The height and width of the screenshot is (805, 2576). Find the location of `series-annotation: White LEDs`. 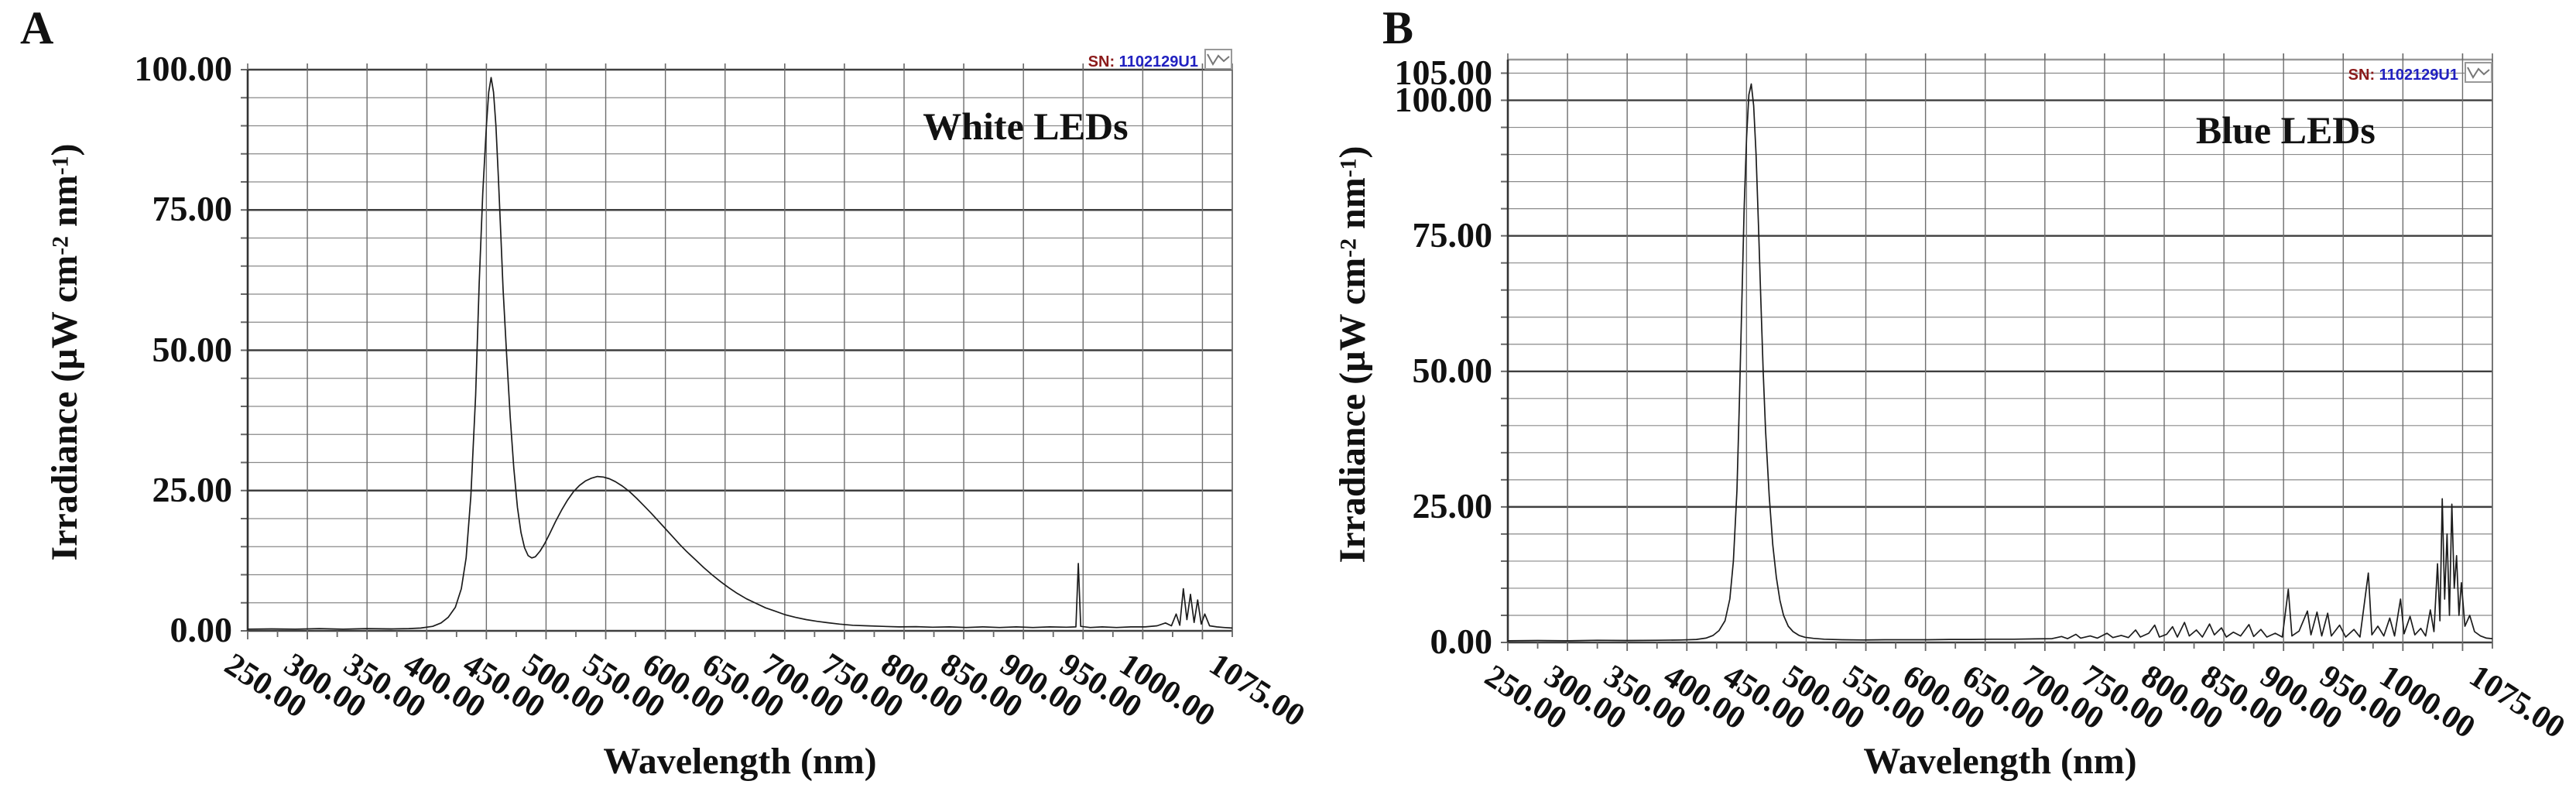

series-annotation: White LEDs is located at coordinates (1026, 126).